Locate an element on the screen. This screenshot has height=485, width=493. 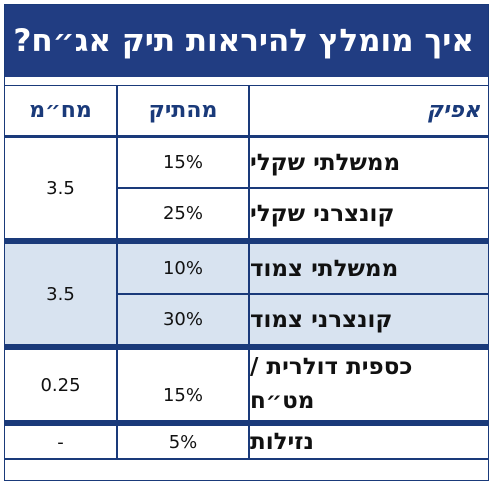
row1-weight: 15% is located at coordinates (182, 162).